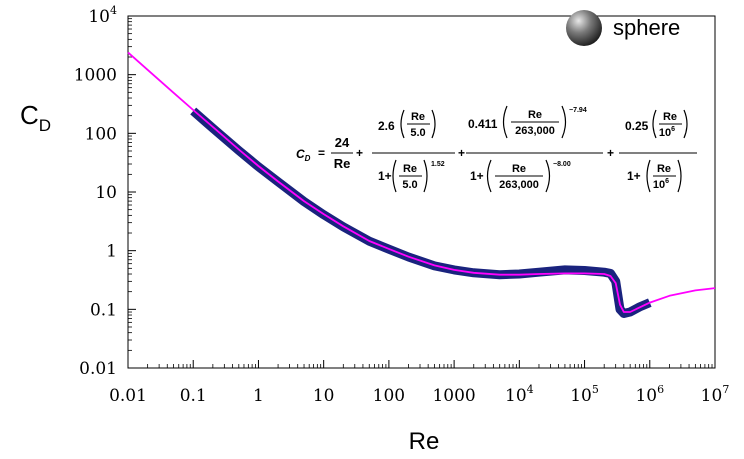 The height and width of the screenshot is (459, 744). What do you see at coordinates (418, 117) in the screenshot?
I see `term2-numerator-re: Re` at bounding box center [418, 117].